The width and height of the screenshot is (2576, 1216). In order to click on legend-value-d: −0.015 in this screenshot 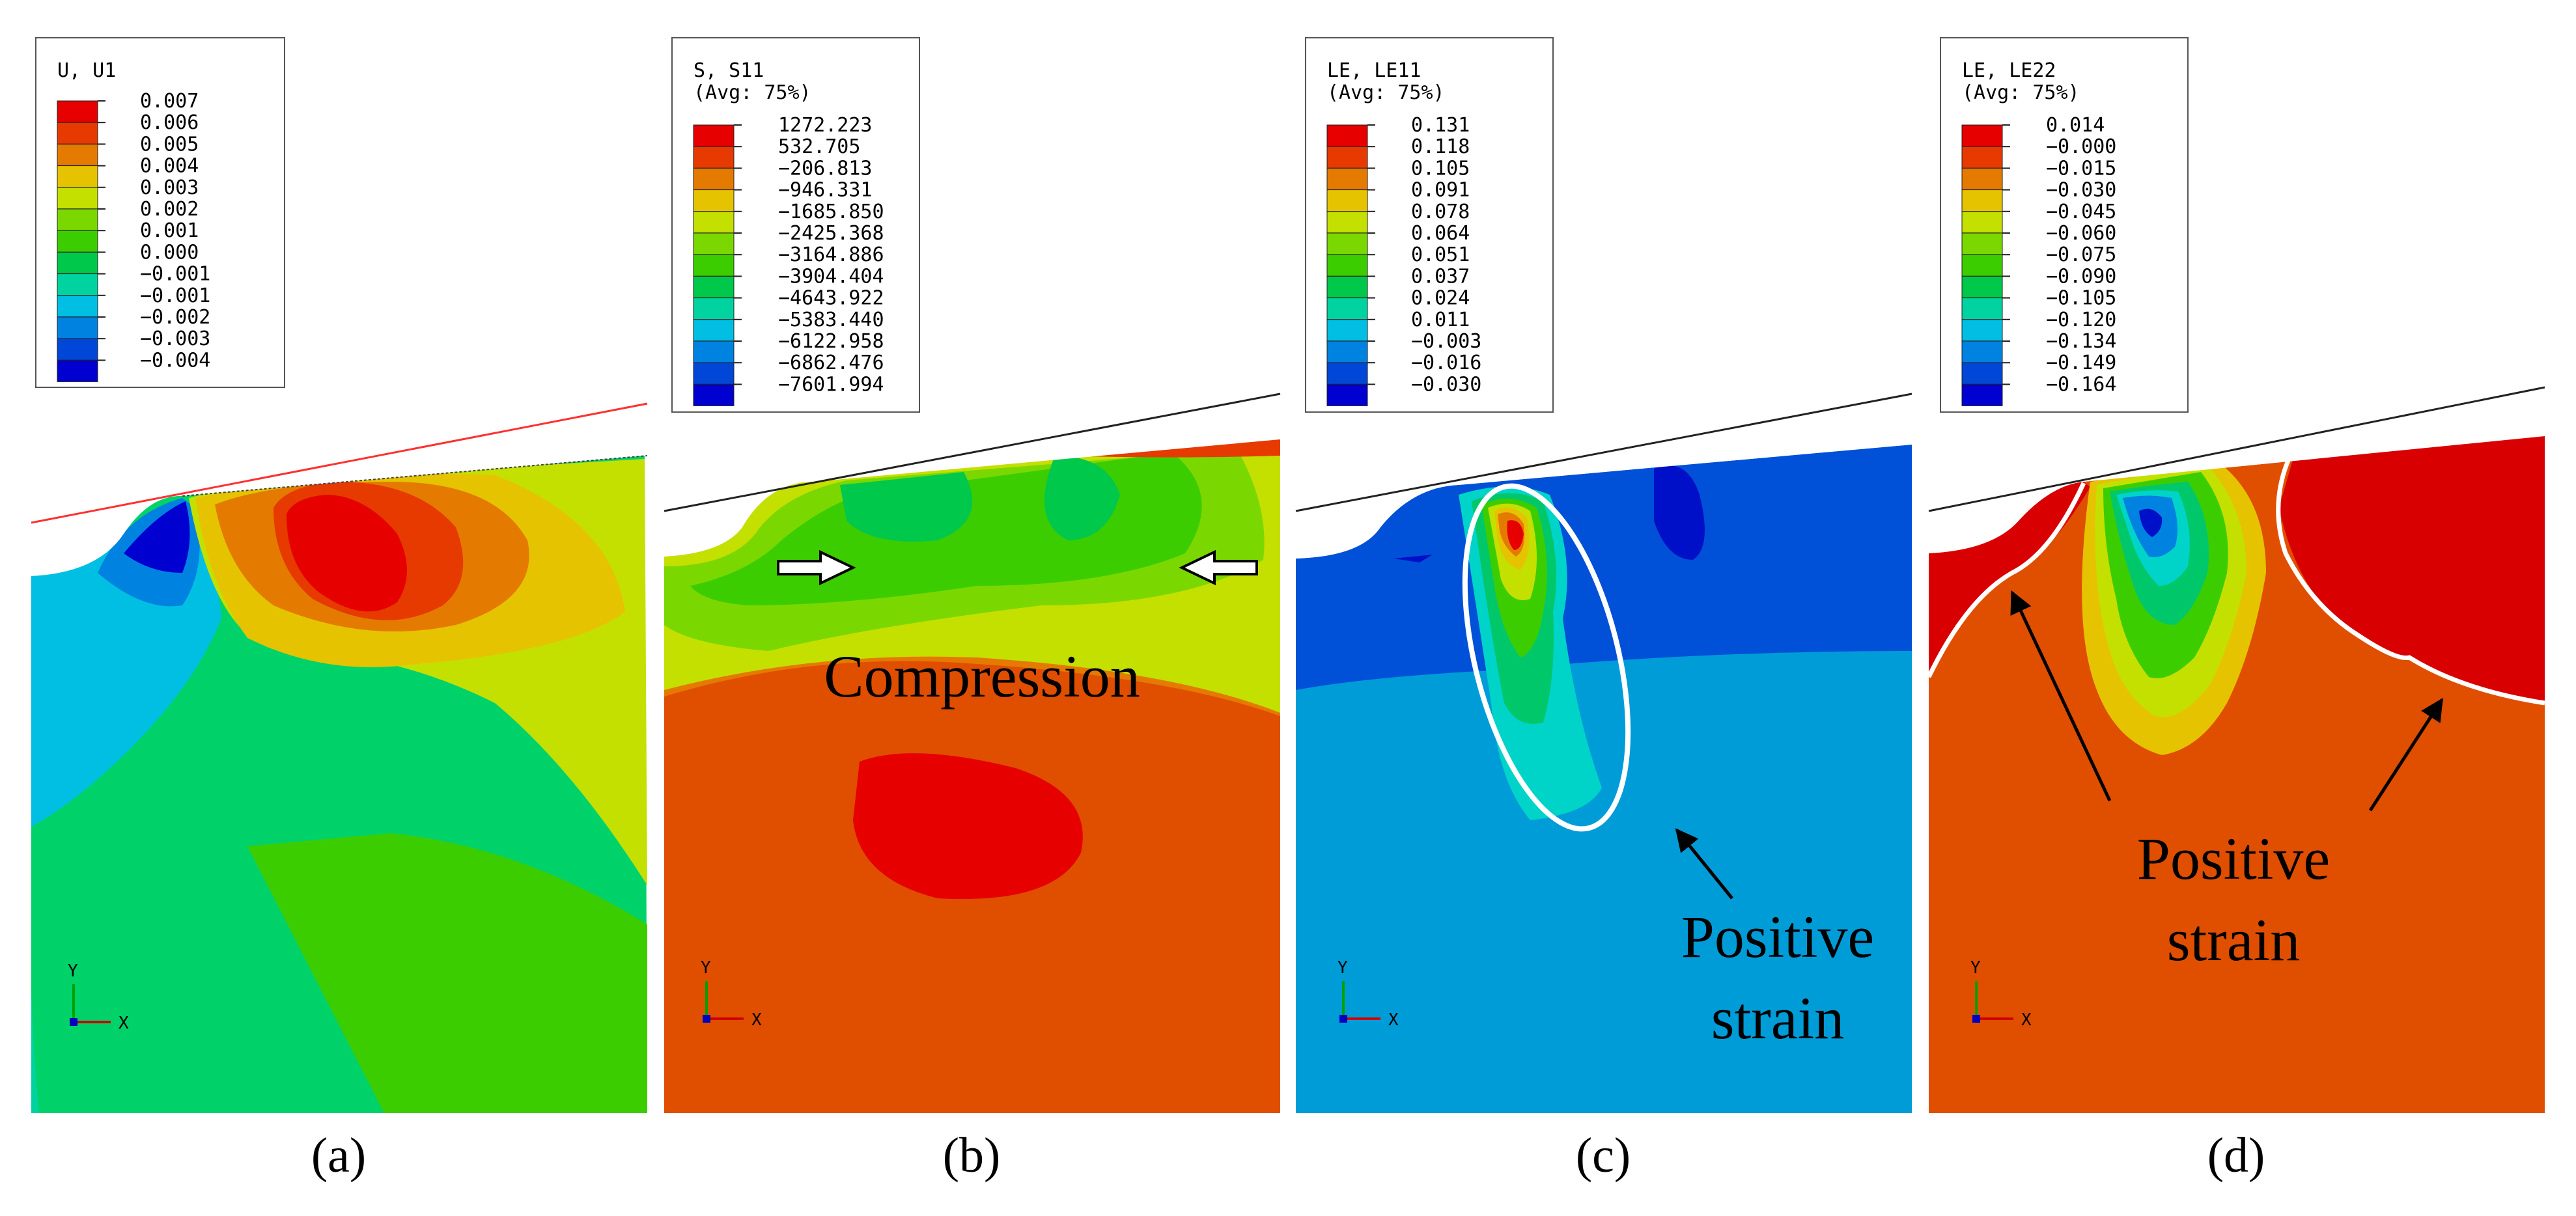, I will do `click(2081, 168)`.